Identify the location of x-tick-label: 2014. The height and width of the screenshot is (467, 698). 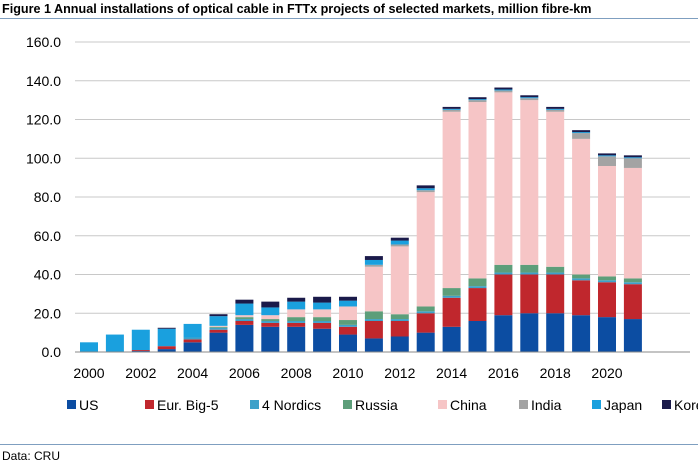
(451, 373).